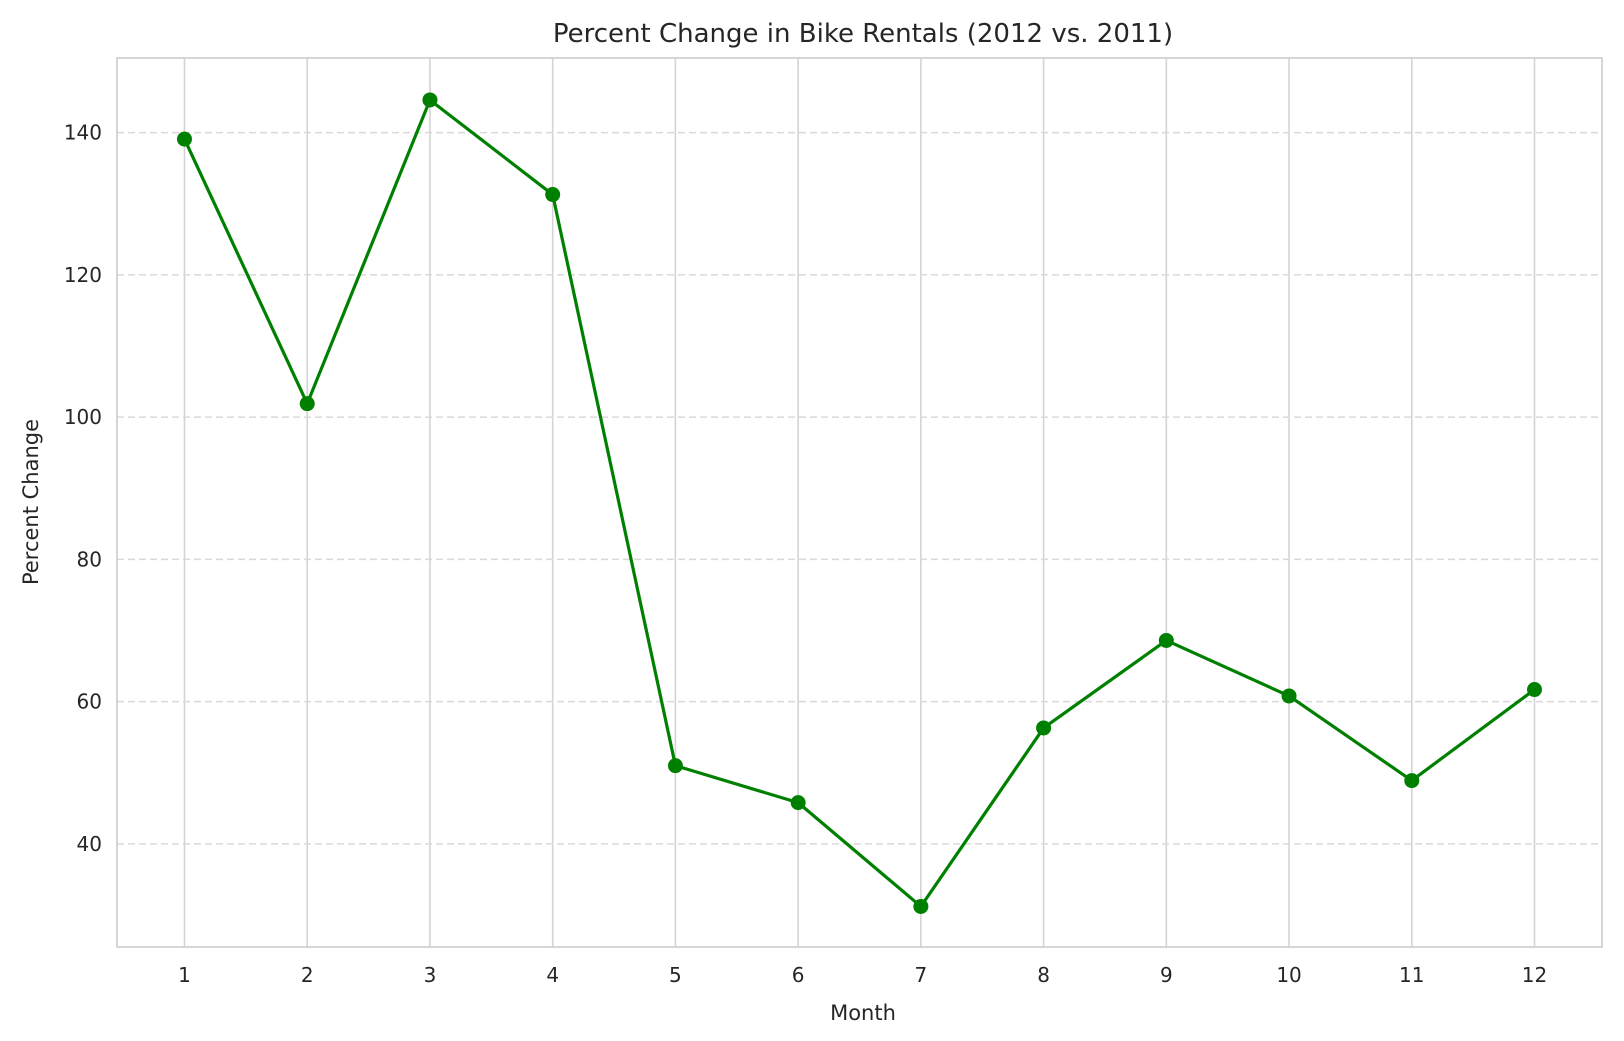 The image size is (1624, 1041). I want to click on x-tick-label: 4, so click(552, 975).